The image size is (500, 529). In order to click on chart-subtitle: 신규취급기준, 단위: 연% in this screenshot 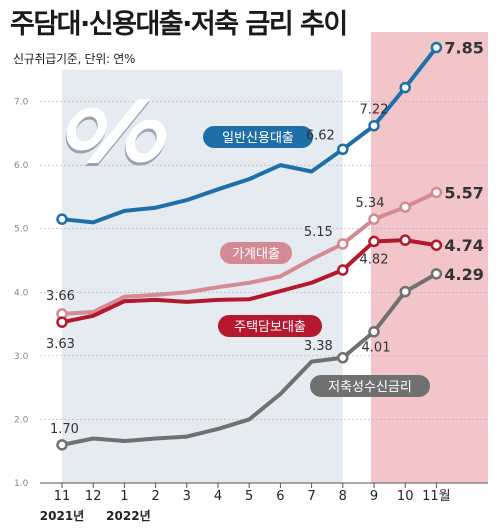, I will do `click(74, 59)`.